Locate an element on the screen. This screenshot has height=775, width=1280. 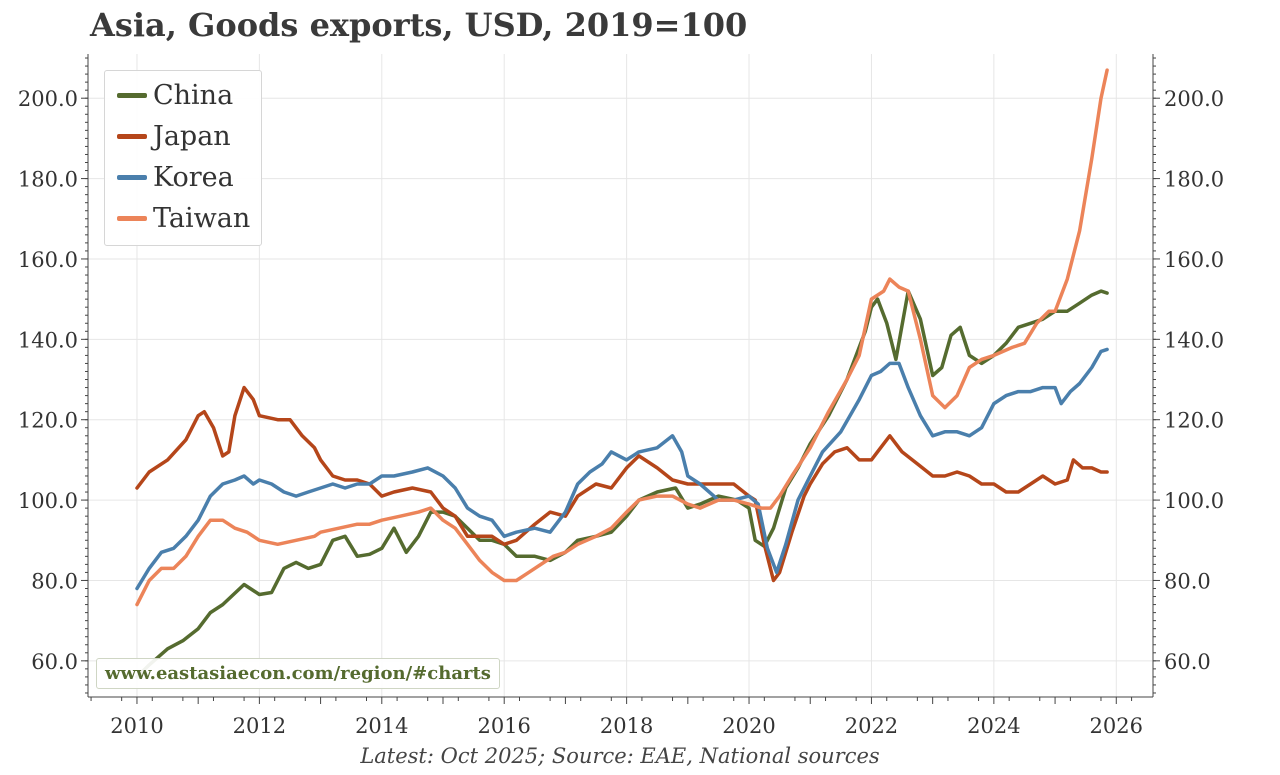
x-tick-label: 2024 is located at coordinates (993, 726).